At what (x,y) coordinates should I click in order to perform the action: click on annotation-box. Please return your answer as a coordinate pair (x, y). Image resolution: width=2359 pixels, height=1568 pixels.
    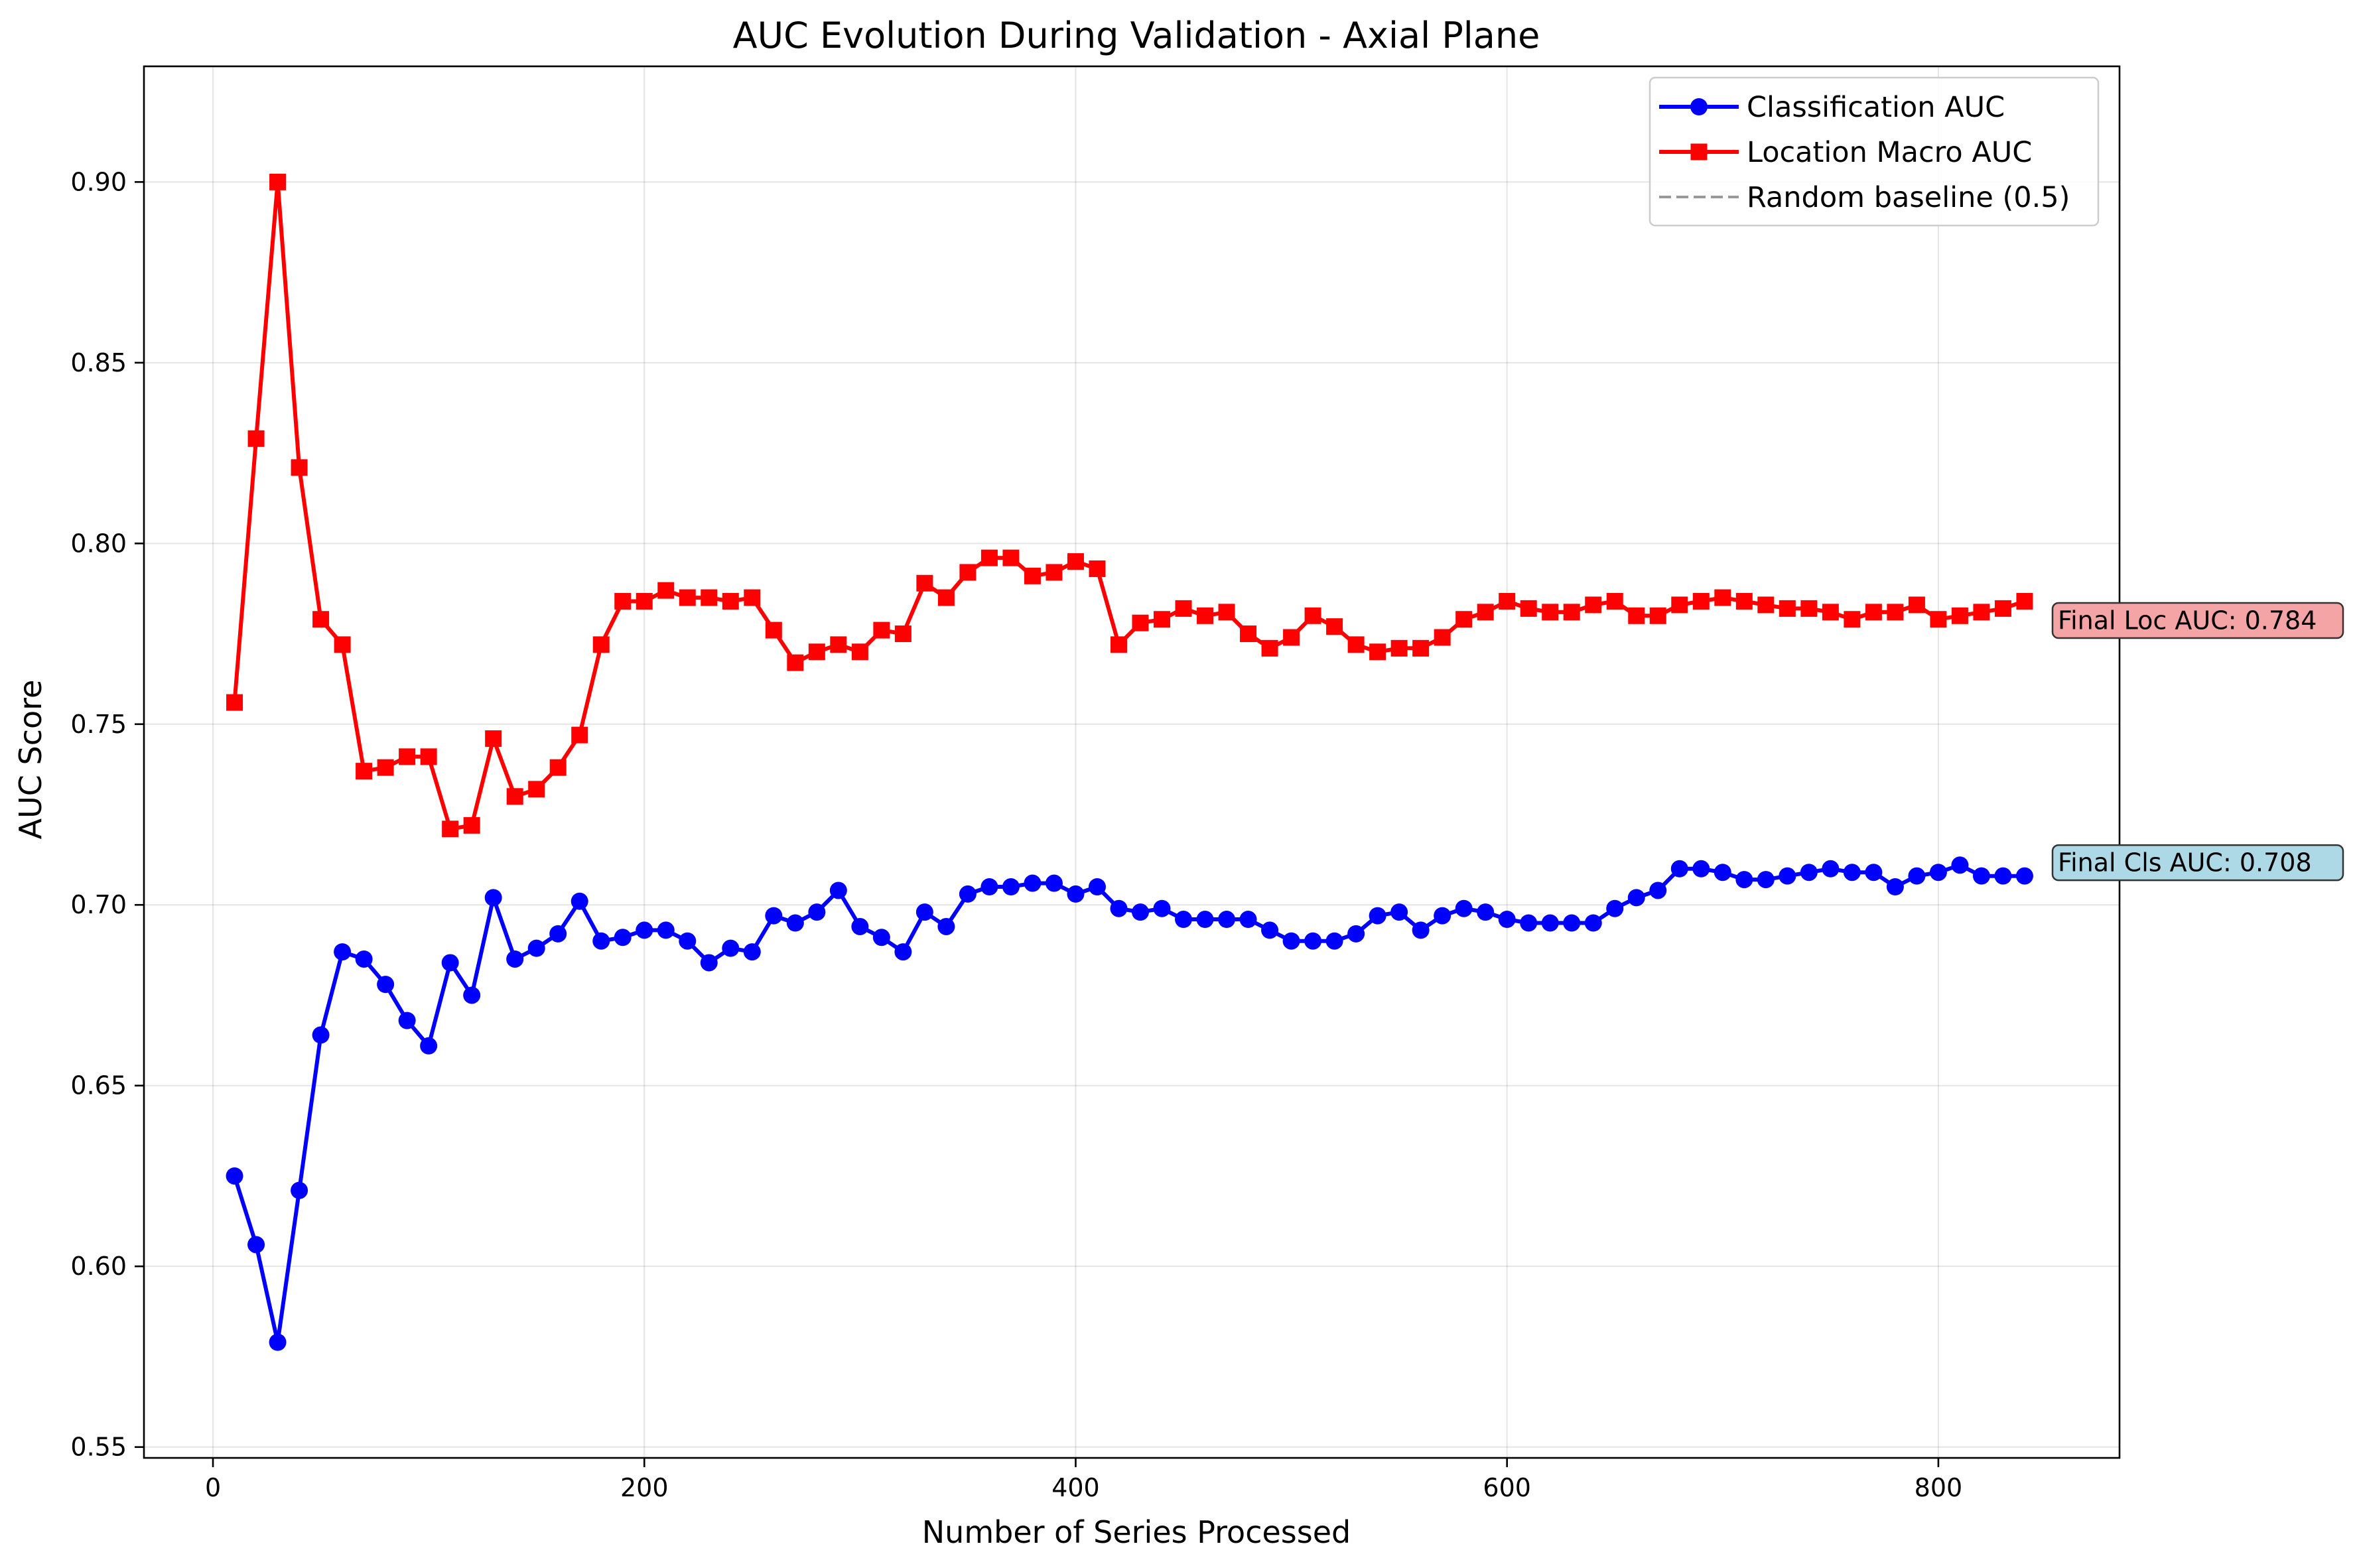
    Looking at the image, I should click on (2198, 863).